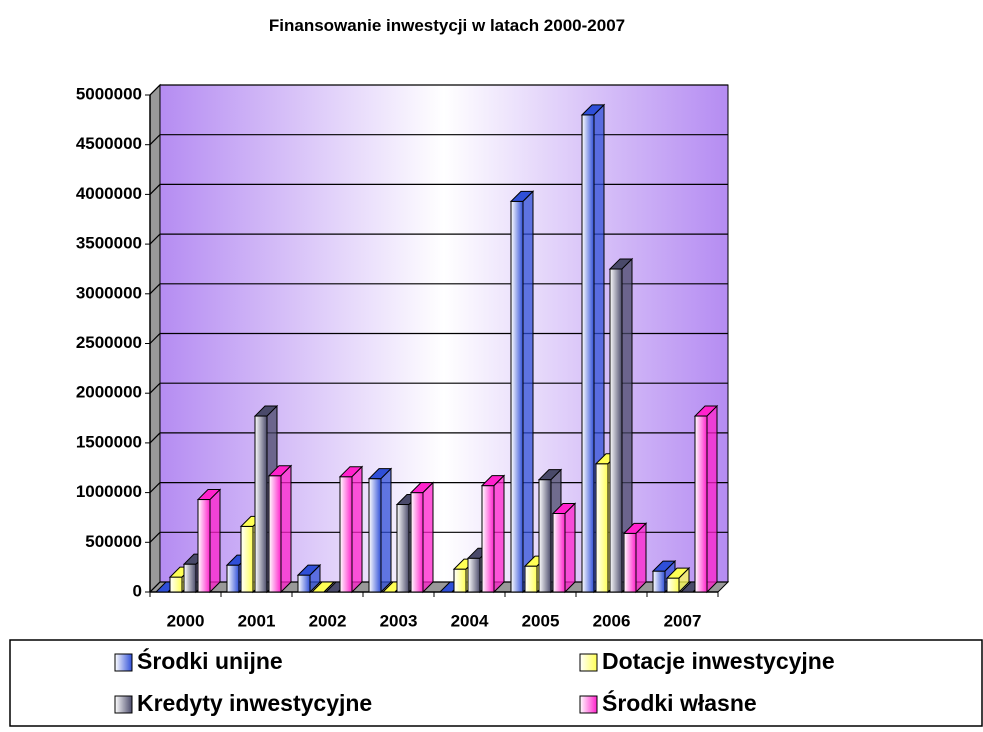  Describe the element at coordinates (718, 661) in the screenshot. I see `legend-label: Dotacje inwestycyjne` at that location.